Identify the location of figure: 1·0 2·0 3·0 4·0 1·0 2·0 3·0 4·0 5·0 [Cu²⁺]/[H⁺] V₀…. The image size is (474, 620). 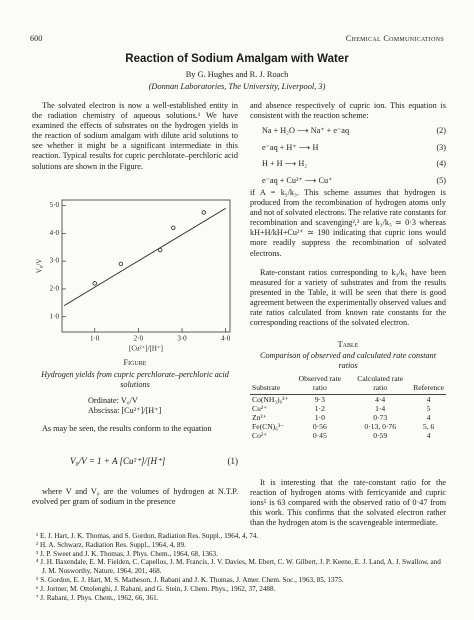
(133, 275).